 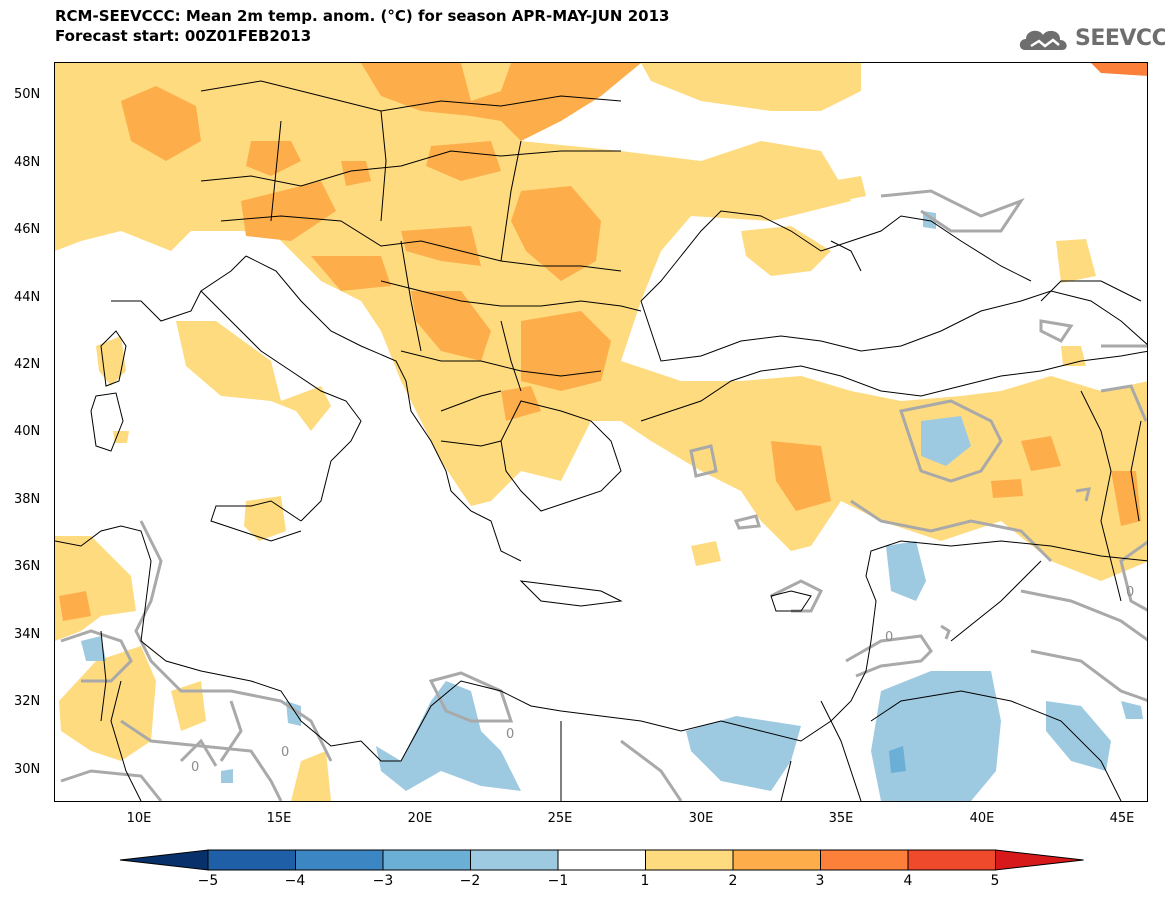 What do you see at coordinates (982, 818) in the screenshot?
I see `lon-label-40e: 40E` at bounding box center [982, 818].